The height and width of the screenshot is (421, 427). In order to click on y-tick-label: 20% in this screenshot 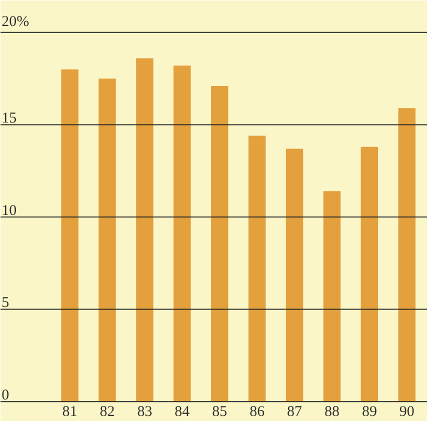, I will do `click(16, 22)`.